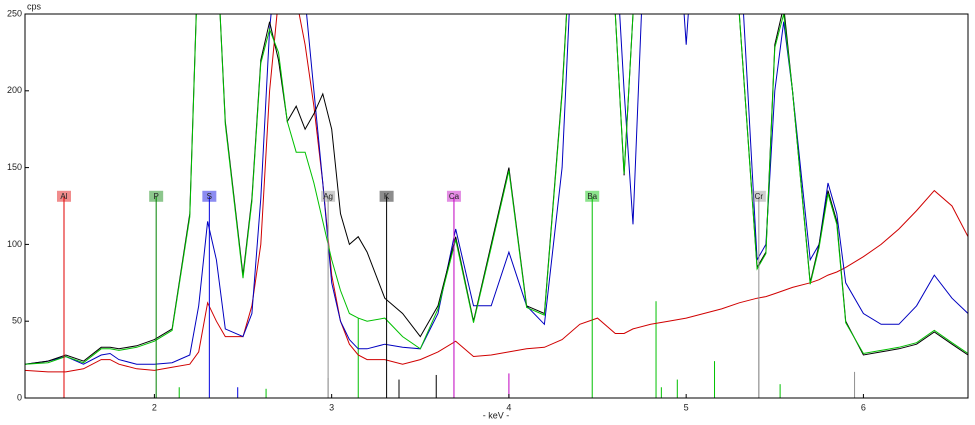  I want to click on marker-label: Ca, so click(453, 196).